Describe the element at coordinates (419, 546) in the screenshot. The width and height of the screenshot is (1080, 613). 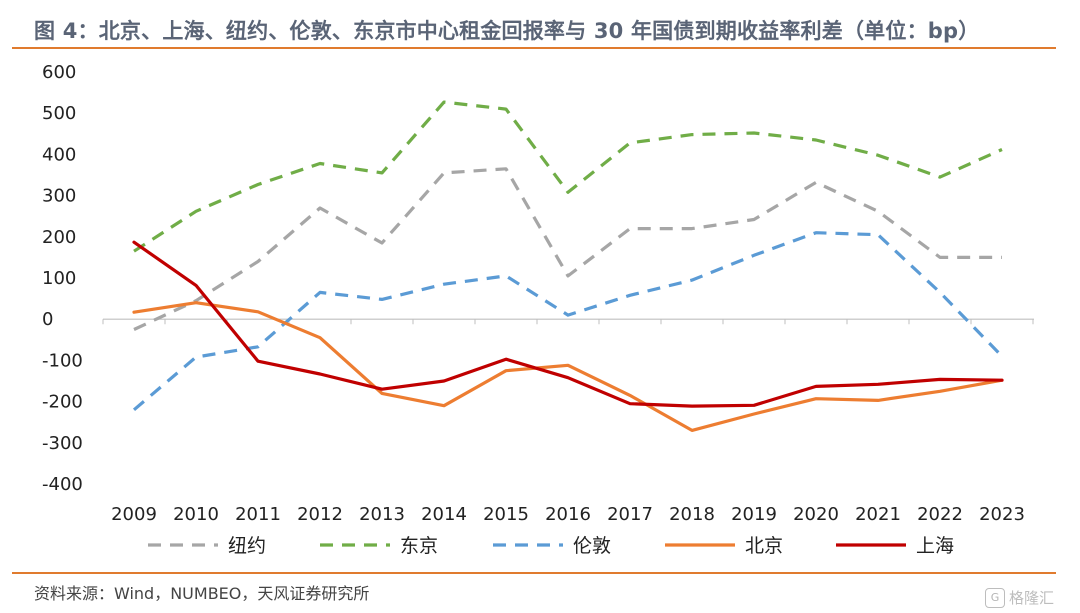
I see `legend-label: 东京` at that location.